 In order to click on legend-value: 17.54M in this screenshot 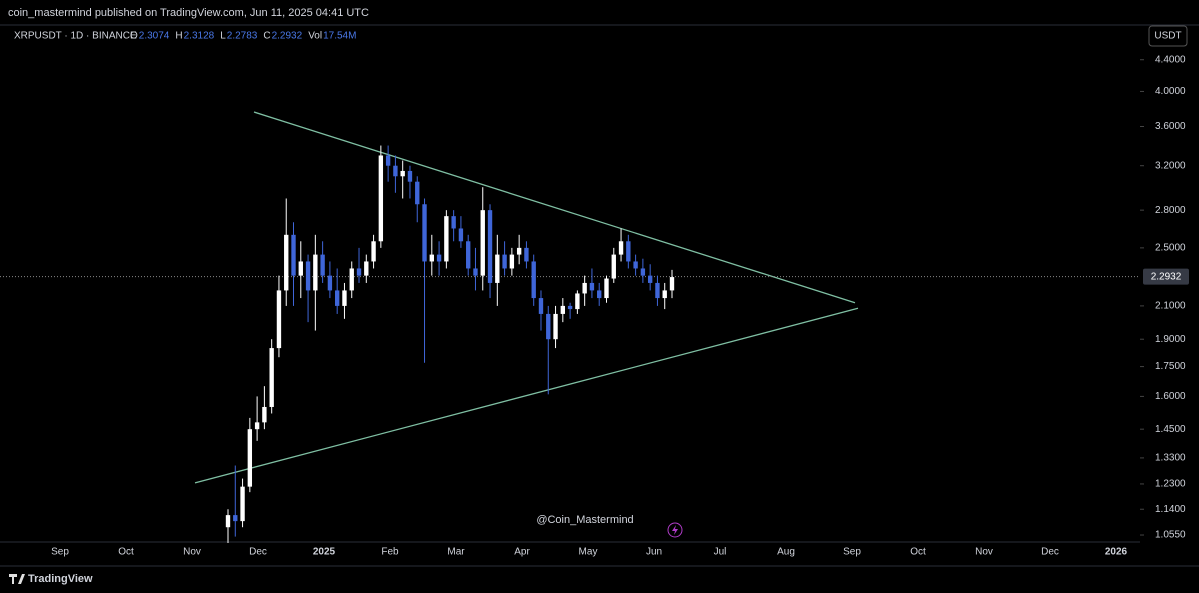, I will do `click(339, 36)`.